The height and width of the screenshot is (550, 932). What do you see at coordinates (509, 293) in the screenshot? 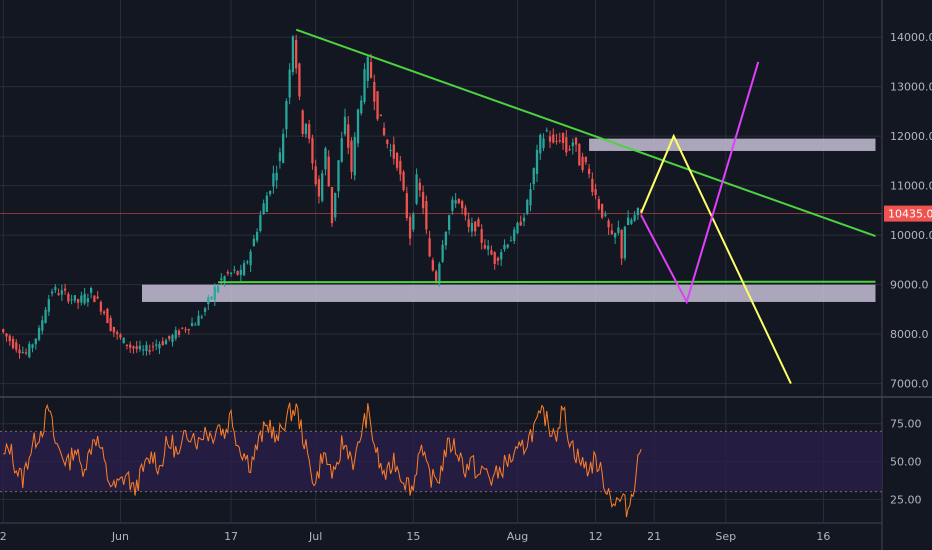
I see `lower-support-zone` at bounding box center [509, 293].